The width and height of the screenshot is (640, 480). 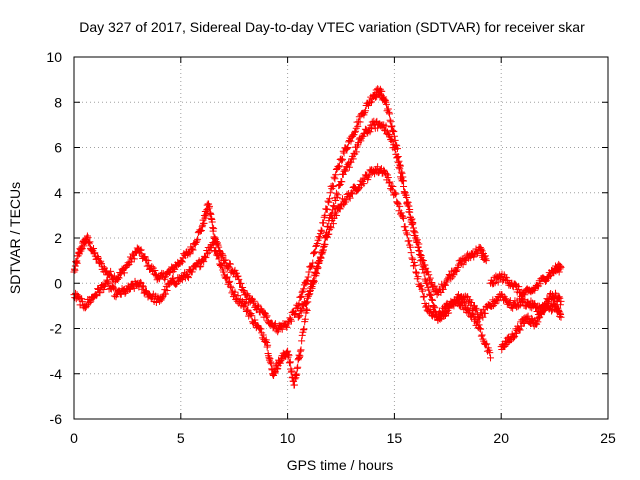 I want to click on y-tick-label: -6, so click(x=56, y=419).